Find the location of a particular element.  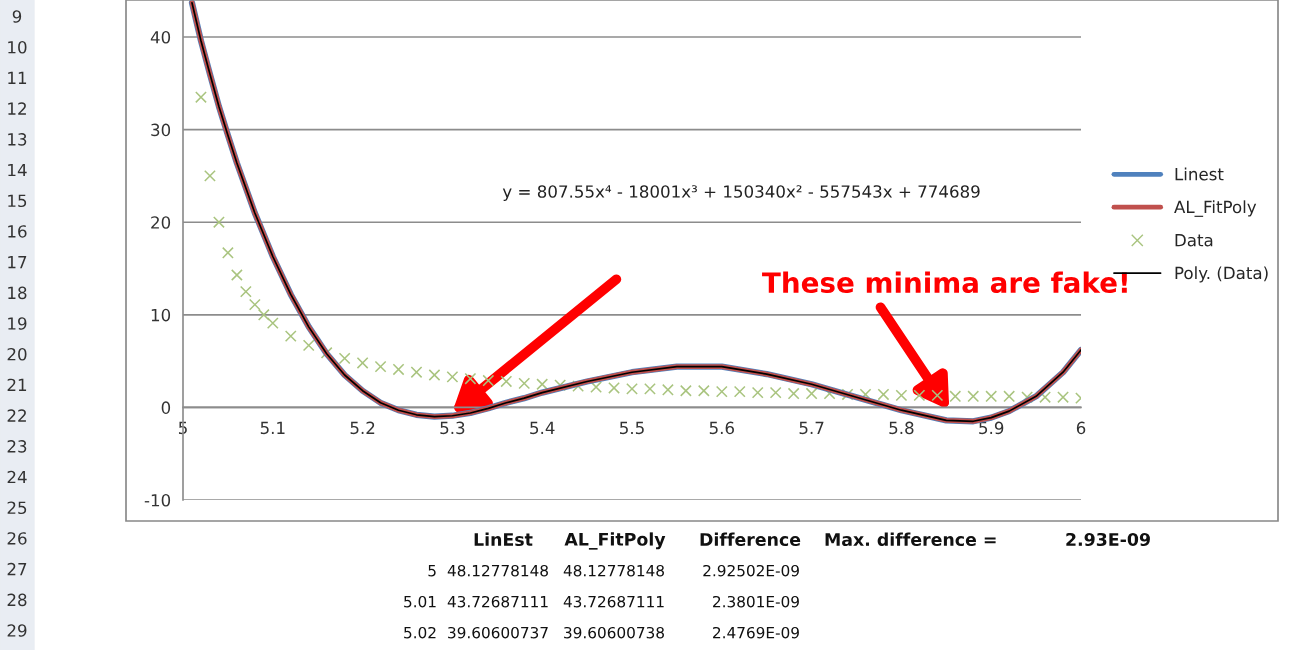

text: 2.3801E-09 is located at coordinates (756, 601).